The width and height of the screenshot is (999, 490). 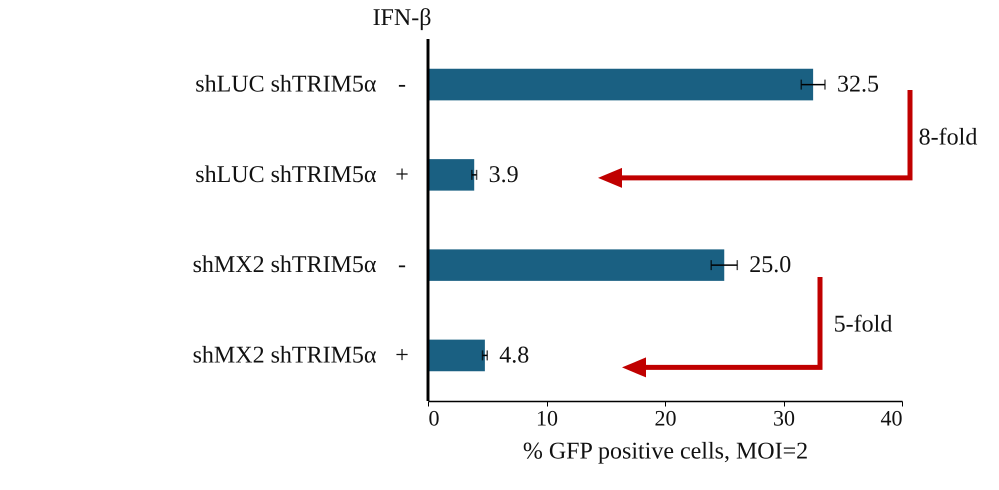 I want to click on data-label: 3.9, so click(x=503, y=175).